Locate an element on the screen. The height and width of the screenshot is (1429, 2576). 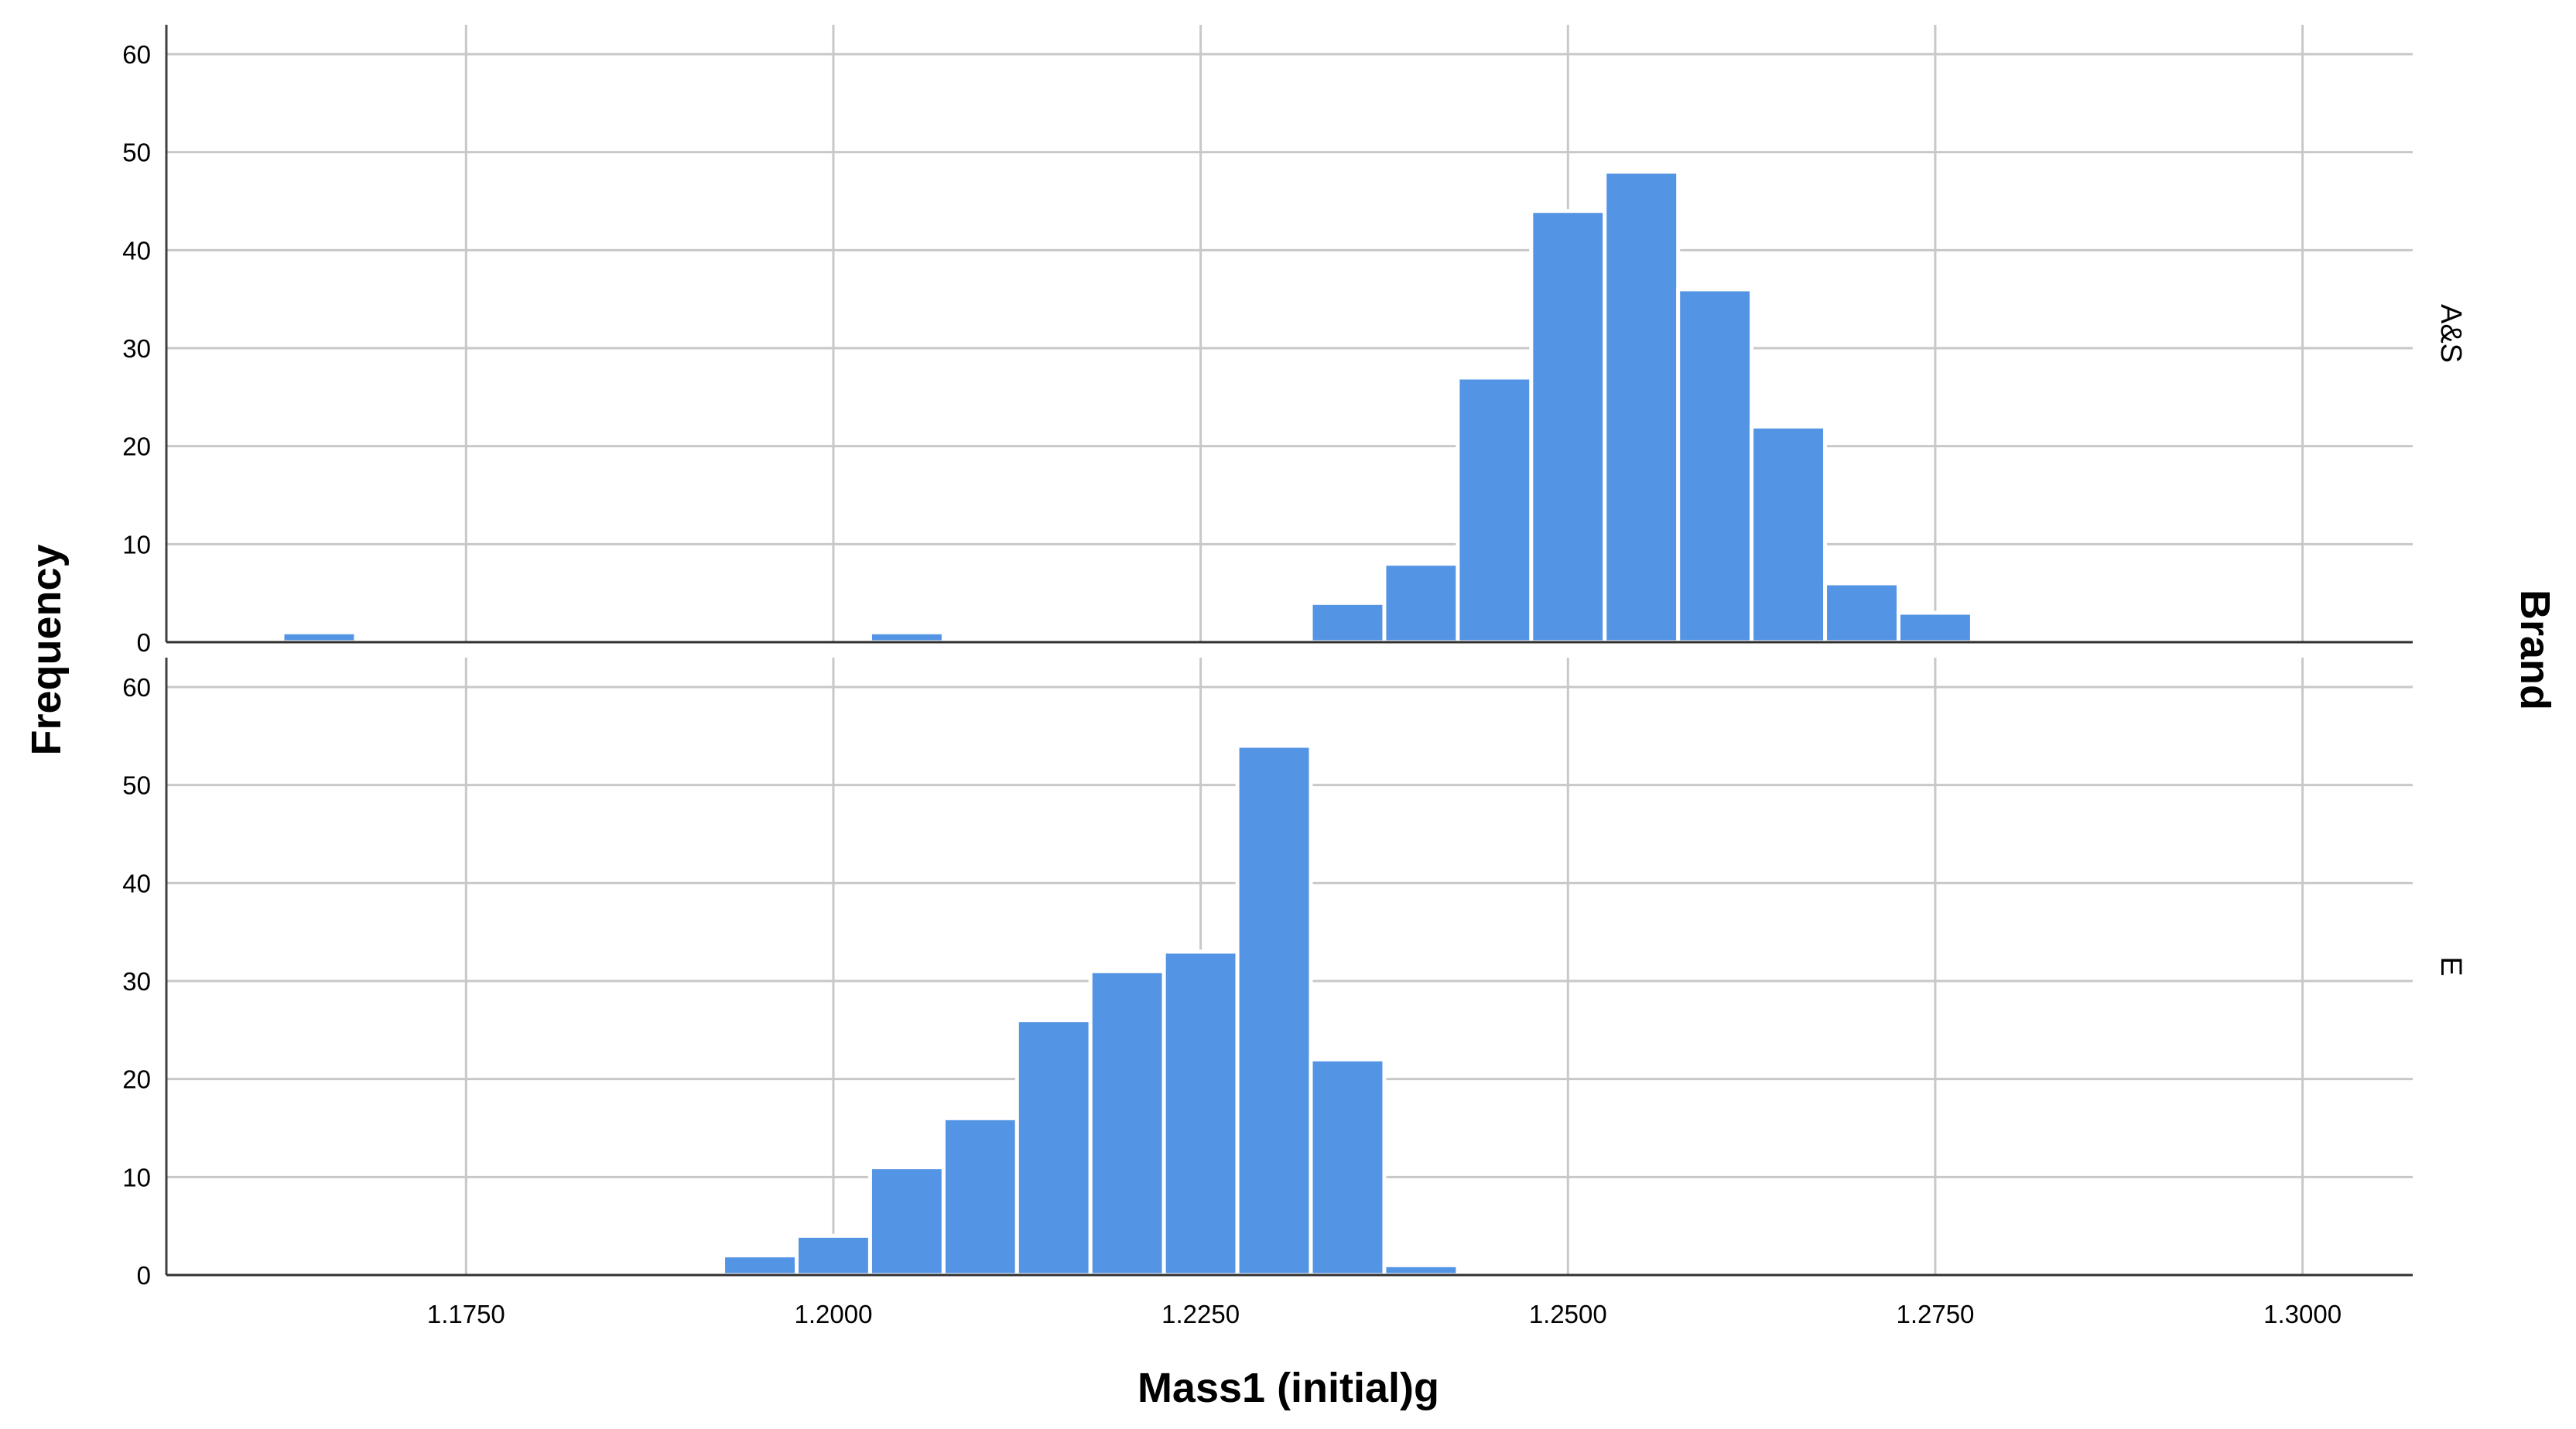
x-tick-label: 1.2250 is located at coordinates (1201, 1314).